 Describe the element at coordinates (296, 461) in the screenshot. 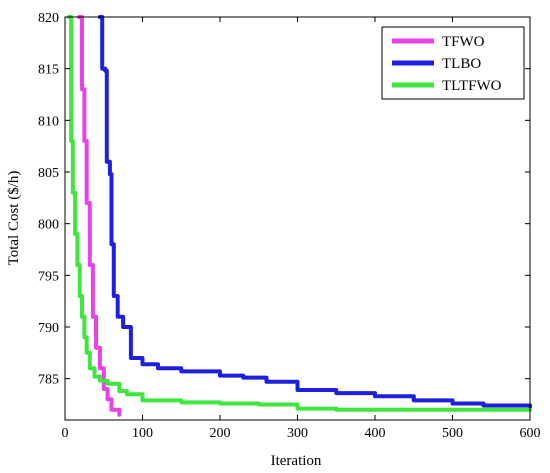

I see `x-axis-label: Iteration` at that location.